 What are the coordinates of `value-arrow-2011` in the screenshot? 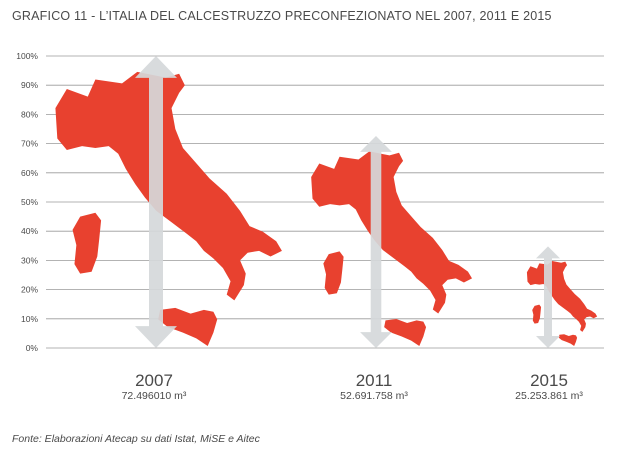 It's located at (376, 242).